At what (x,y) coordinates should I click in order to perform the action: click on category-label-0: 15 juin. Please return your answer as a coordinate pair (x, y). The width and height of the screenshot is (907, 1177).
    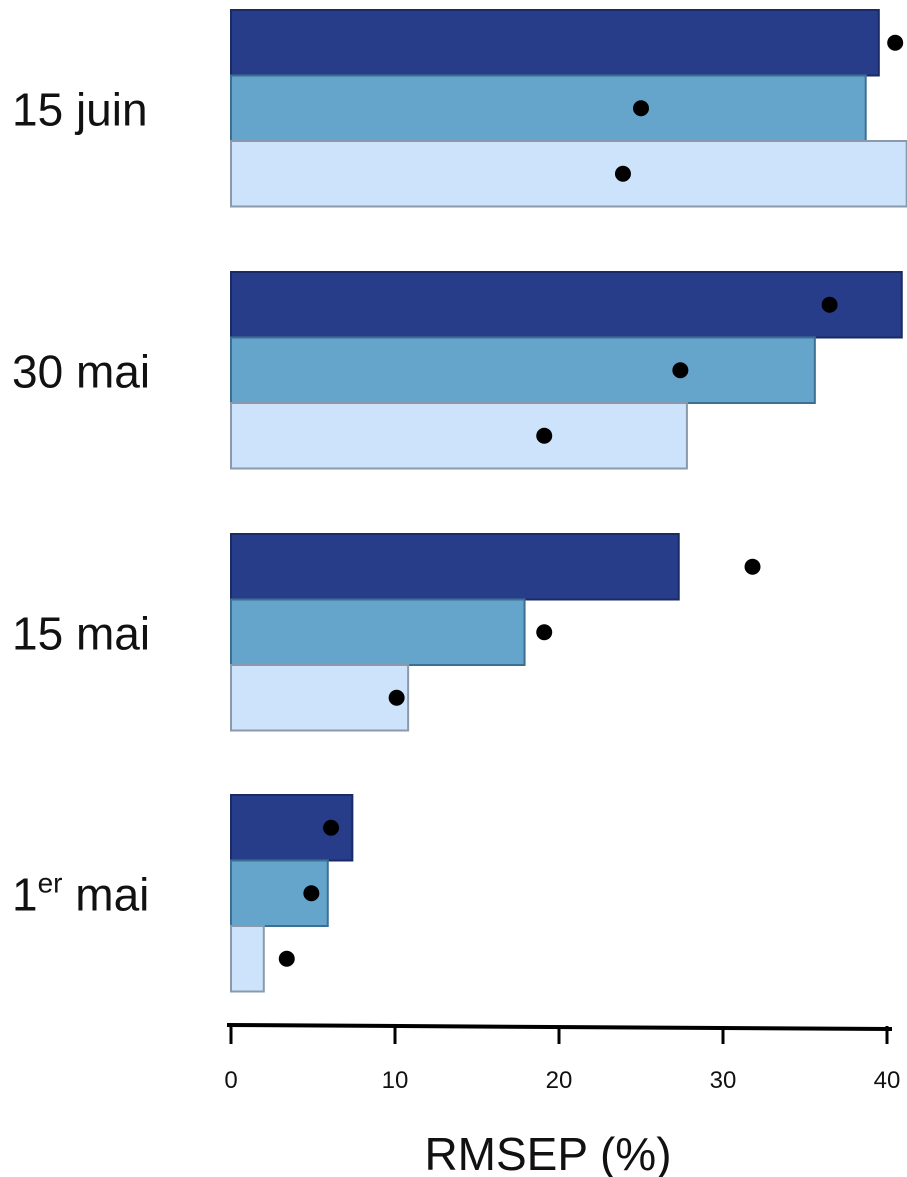
    Looking at the image, I should click on (80, 109).